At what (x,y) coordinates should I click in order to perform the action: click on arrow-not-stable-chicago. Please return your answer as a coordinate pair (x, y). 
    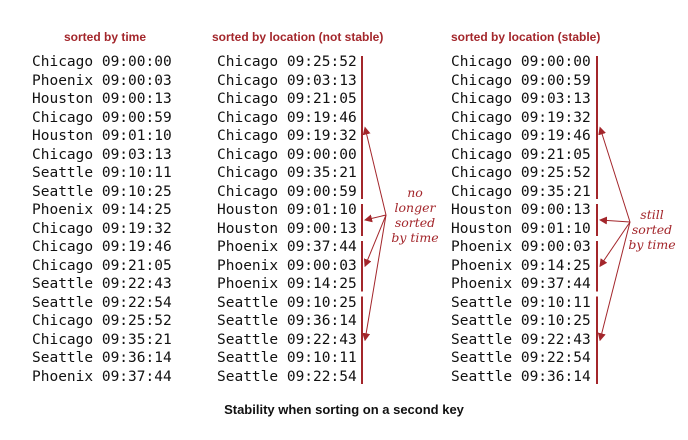
    Looking at the image, I should click on (374, 171).